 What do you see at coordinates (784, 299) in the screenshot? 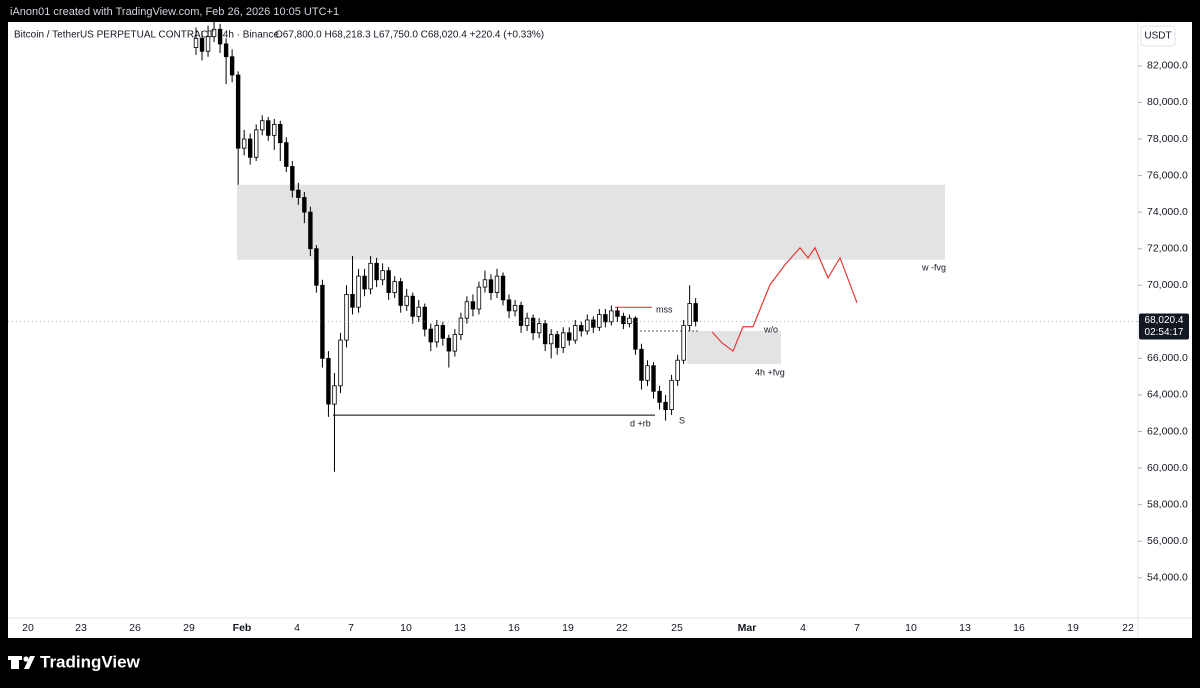
I see `projection-path` at bounding box center [784, 299].